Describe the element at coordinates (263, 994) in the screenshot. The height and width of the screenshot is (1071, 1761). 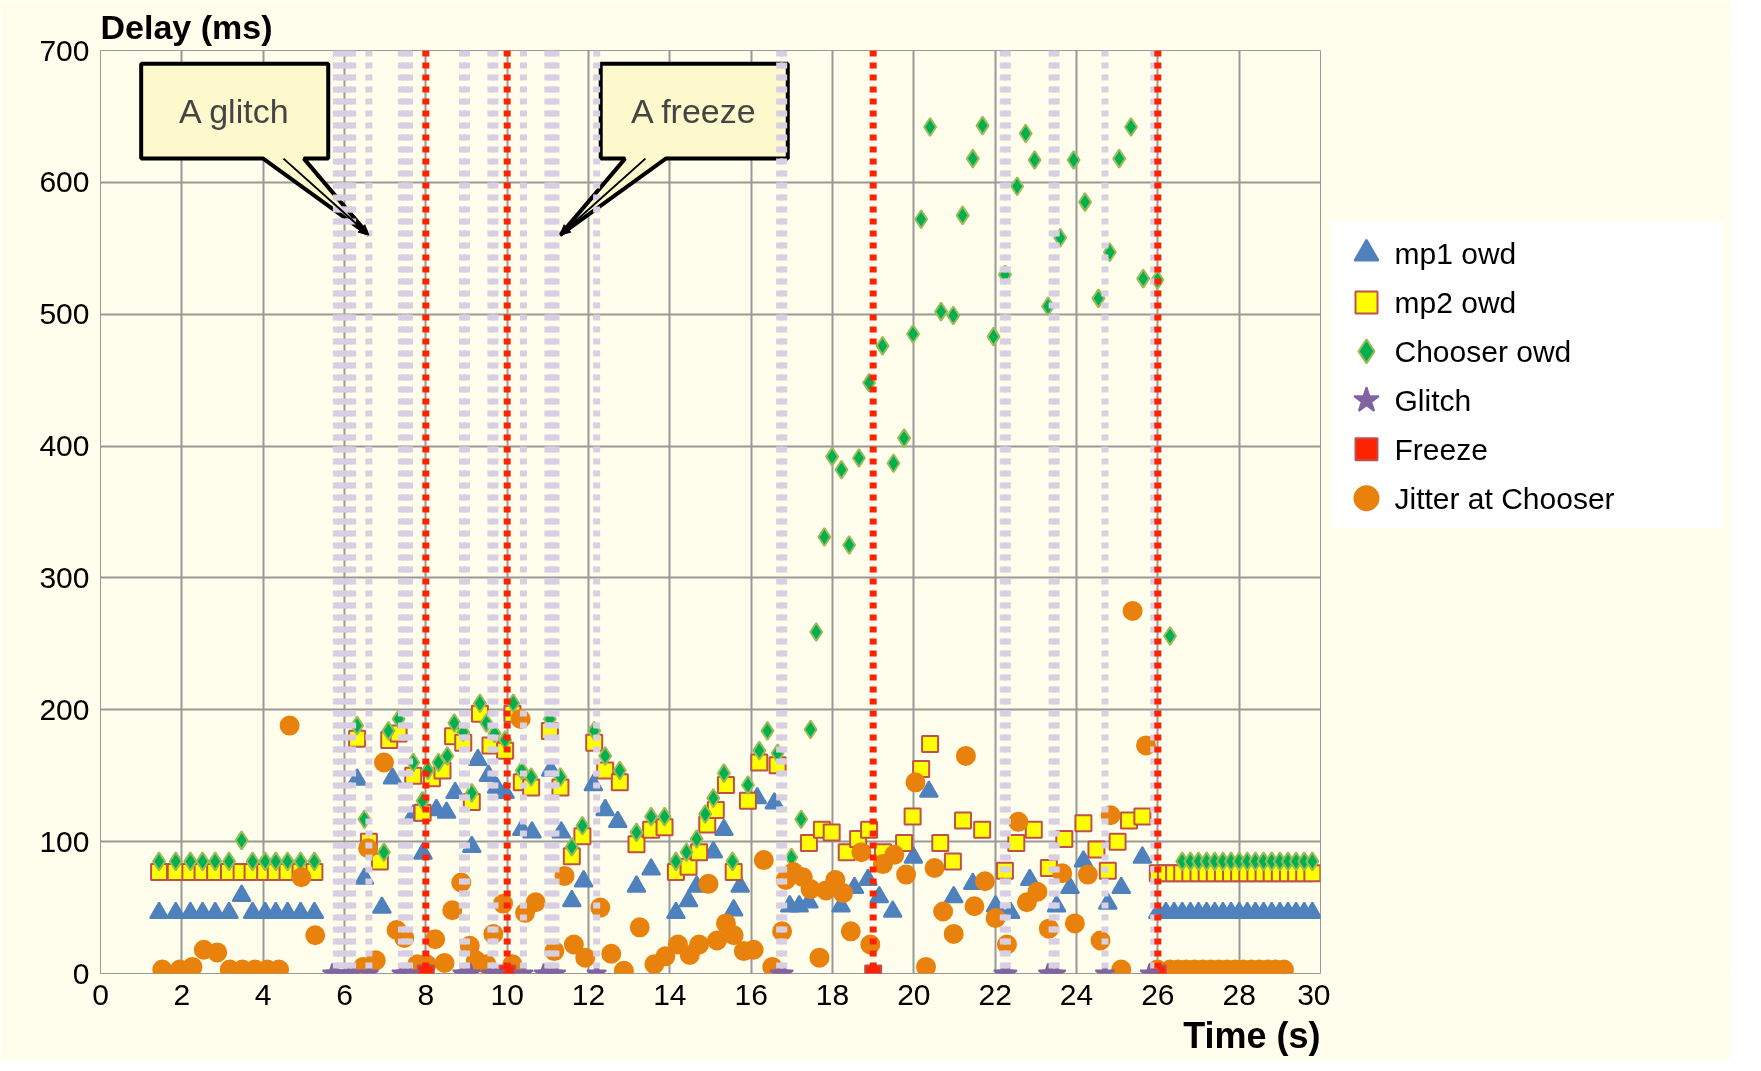
I see `x-tick-label: 4` at that location.